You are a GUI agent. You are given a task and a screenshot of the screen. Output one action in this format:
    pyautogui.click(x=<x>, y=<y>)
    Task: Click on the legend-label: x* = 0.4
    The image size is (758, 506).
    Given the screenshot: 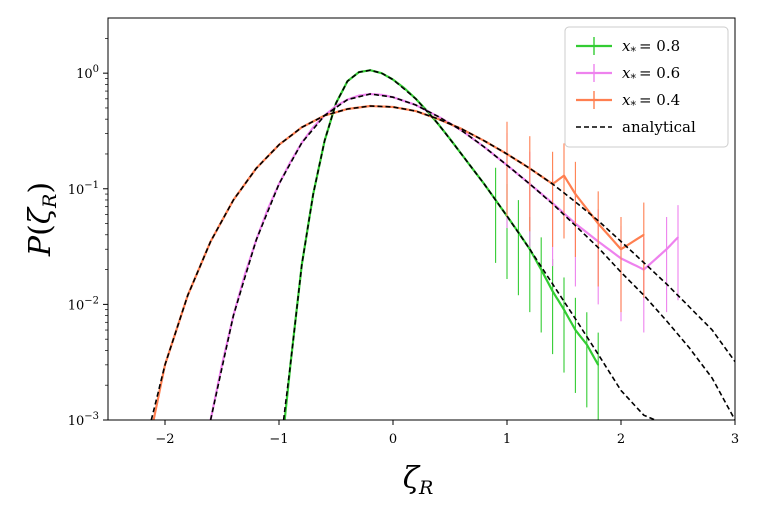 What is the action you would take?
    pyautogui.click(x=651, y=101)
    